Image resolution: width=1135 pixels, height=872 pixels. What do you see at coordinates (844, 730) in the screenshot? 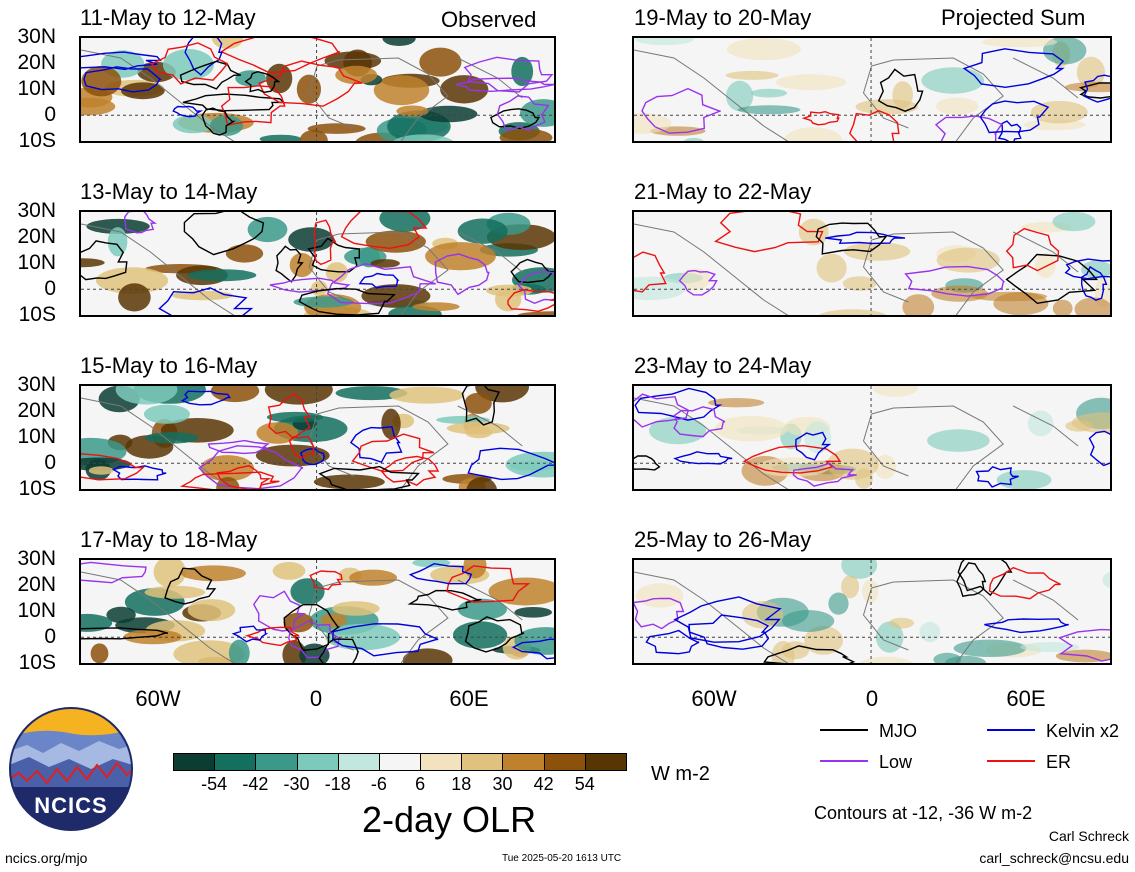
I see `mjo-legend-line` at bounding box center [844, 730].